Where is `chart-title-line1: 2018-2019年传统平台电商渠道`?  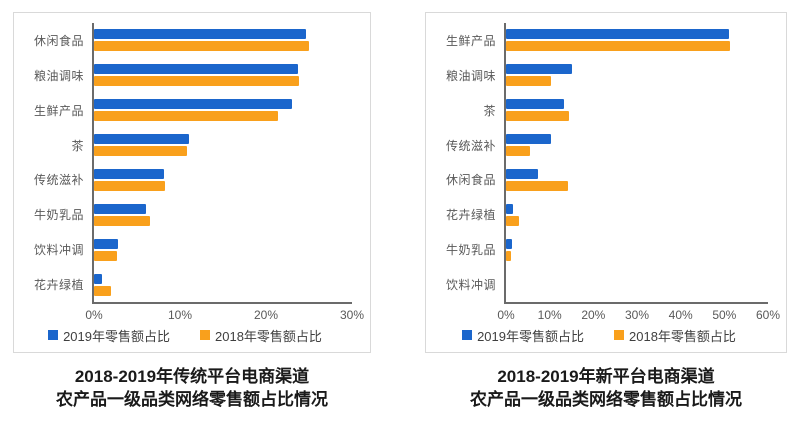
chart-title-line1: 2018-2019年传统平台电商渠道 is located at coordinates (192, 376).